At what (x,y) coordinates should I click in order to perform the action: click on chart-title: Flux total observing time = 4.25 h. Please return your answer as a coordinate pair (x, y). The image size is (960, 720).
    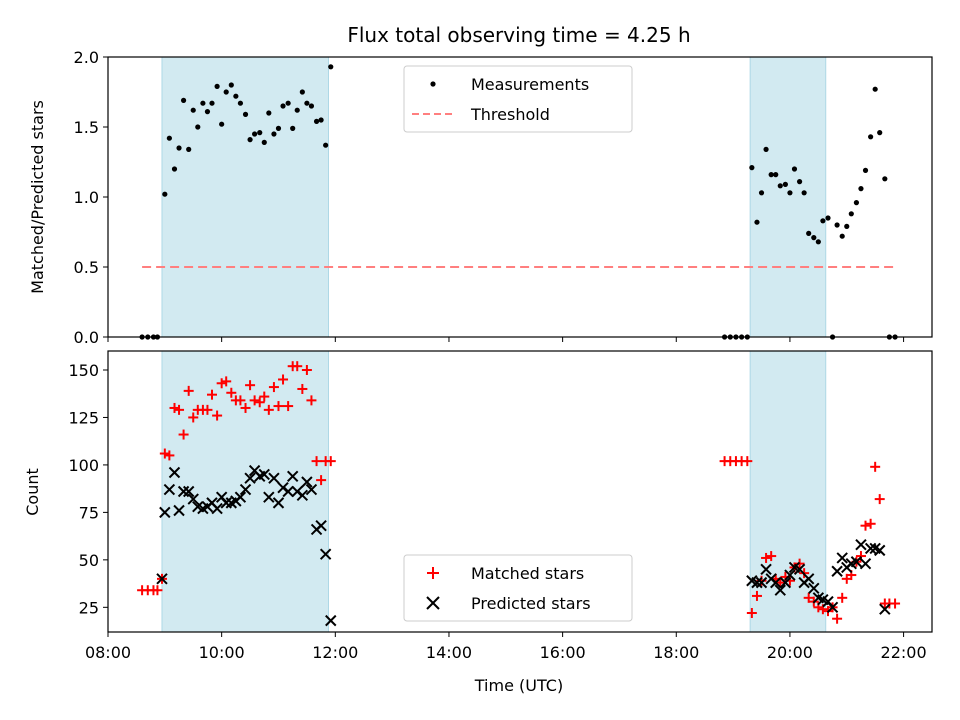
    Looking at the image, I should click on (518, 35).